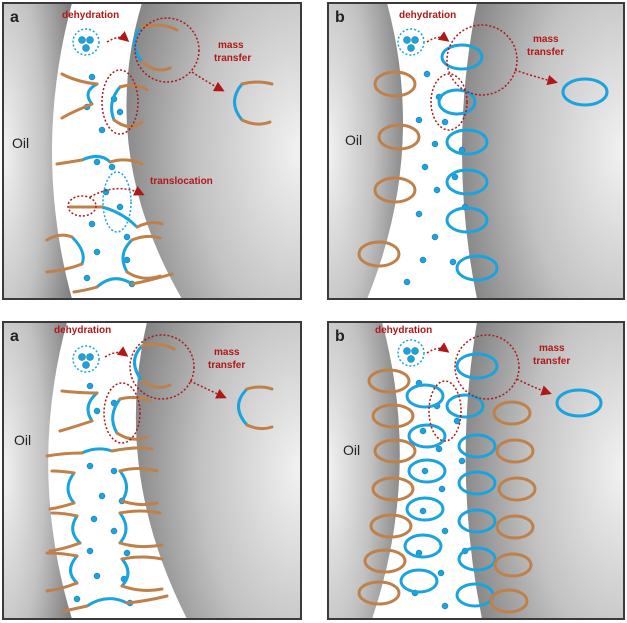 Image resolution: width=627 pixels, height=623 pixels. Describe the element at coordinates (436, 161) in the screenshot. I see `water-molecule-icon` at that location.